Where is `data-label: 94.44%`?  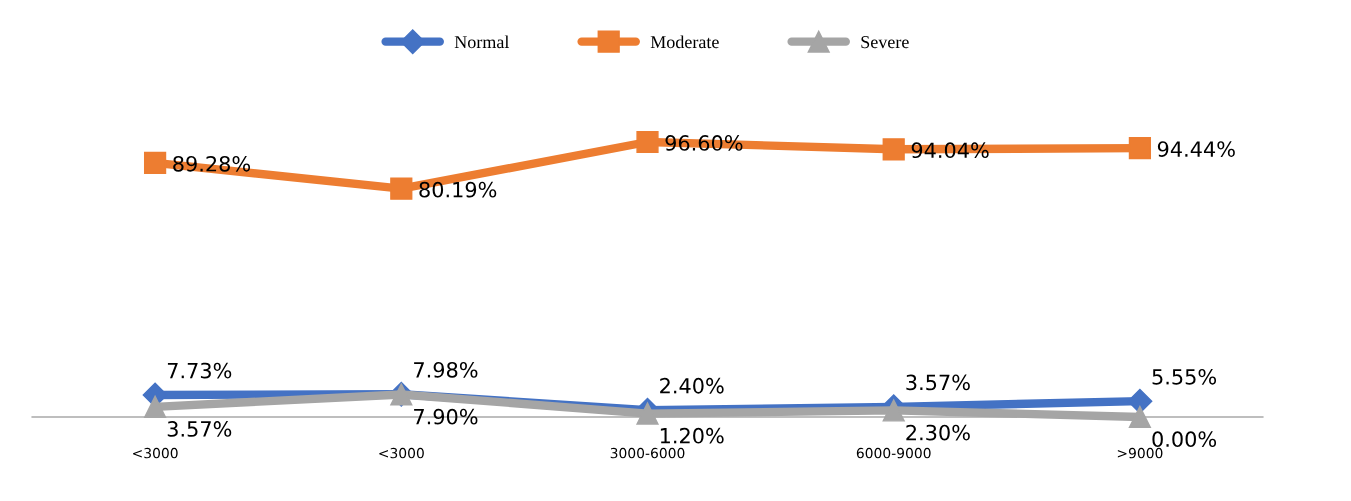 data-label: 94.44% is located at coordinates (1196, 149).